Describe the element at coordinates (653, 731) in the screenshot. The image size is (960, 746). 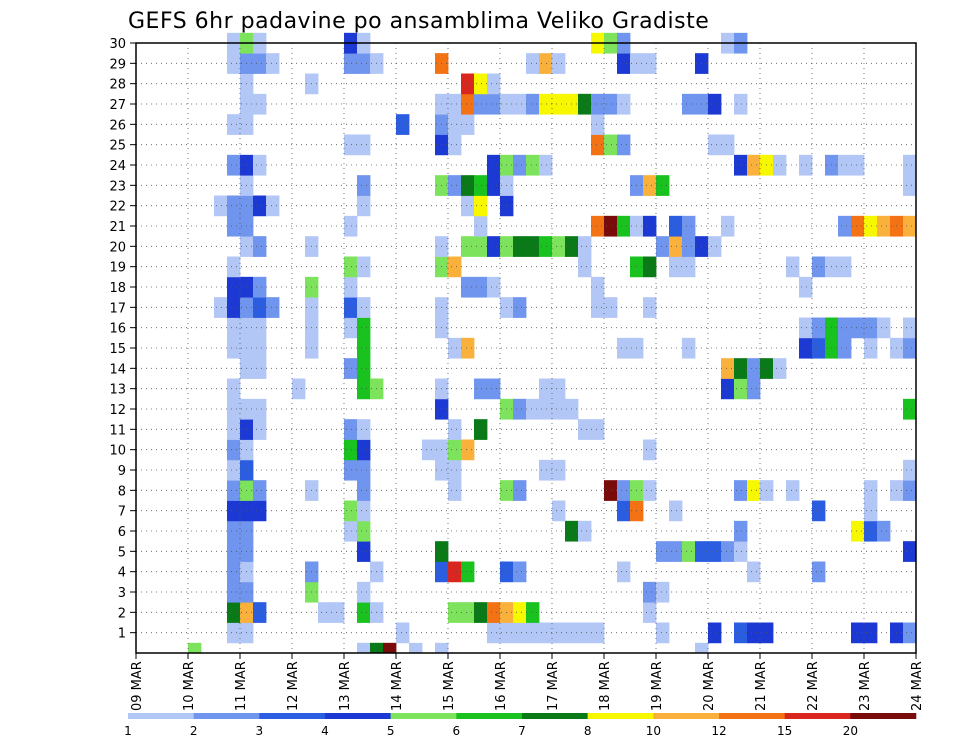
I see `colorbar-label: 10` at that location.